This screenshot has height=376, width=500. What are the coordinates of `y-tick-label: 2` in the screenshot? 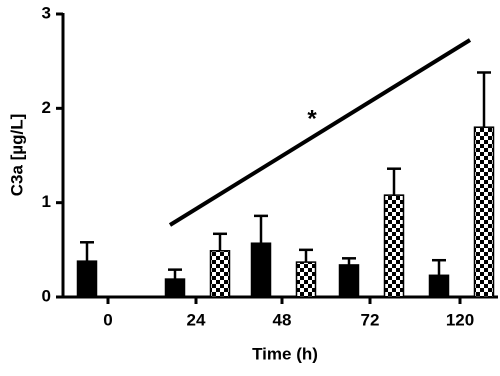 It's located at (46, 107).